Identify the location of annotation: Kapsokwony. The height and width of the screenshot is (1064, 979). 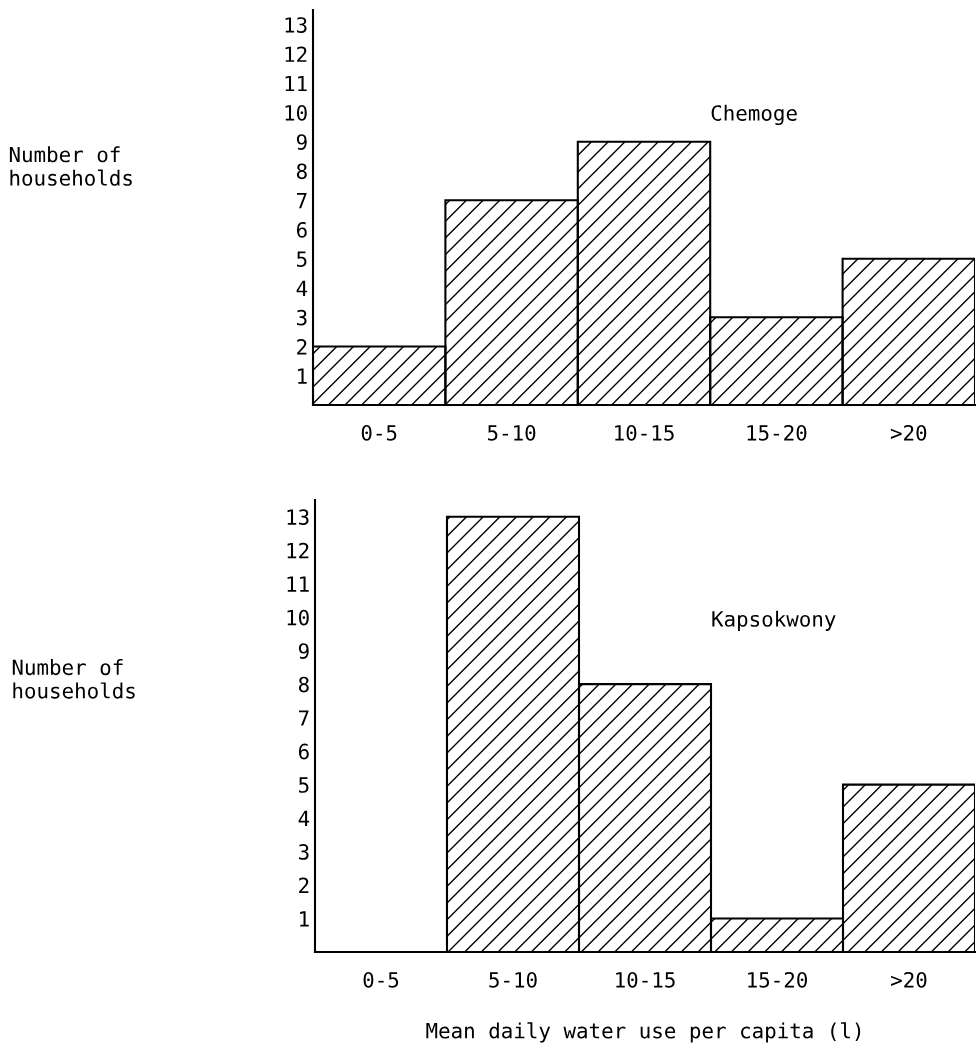
(774, 620).